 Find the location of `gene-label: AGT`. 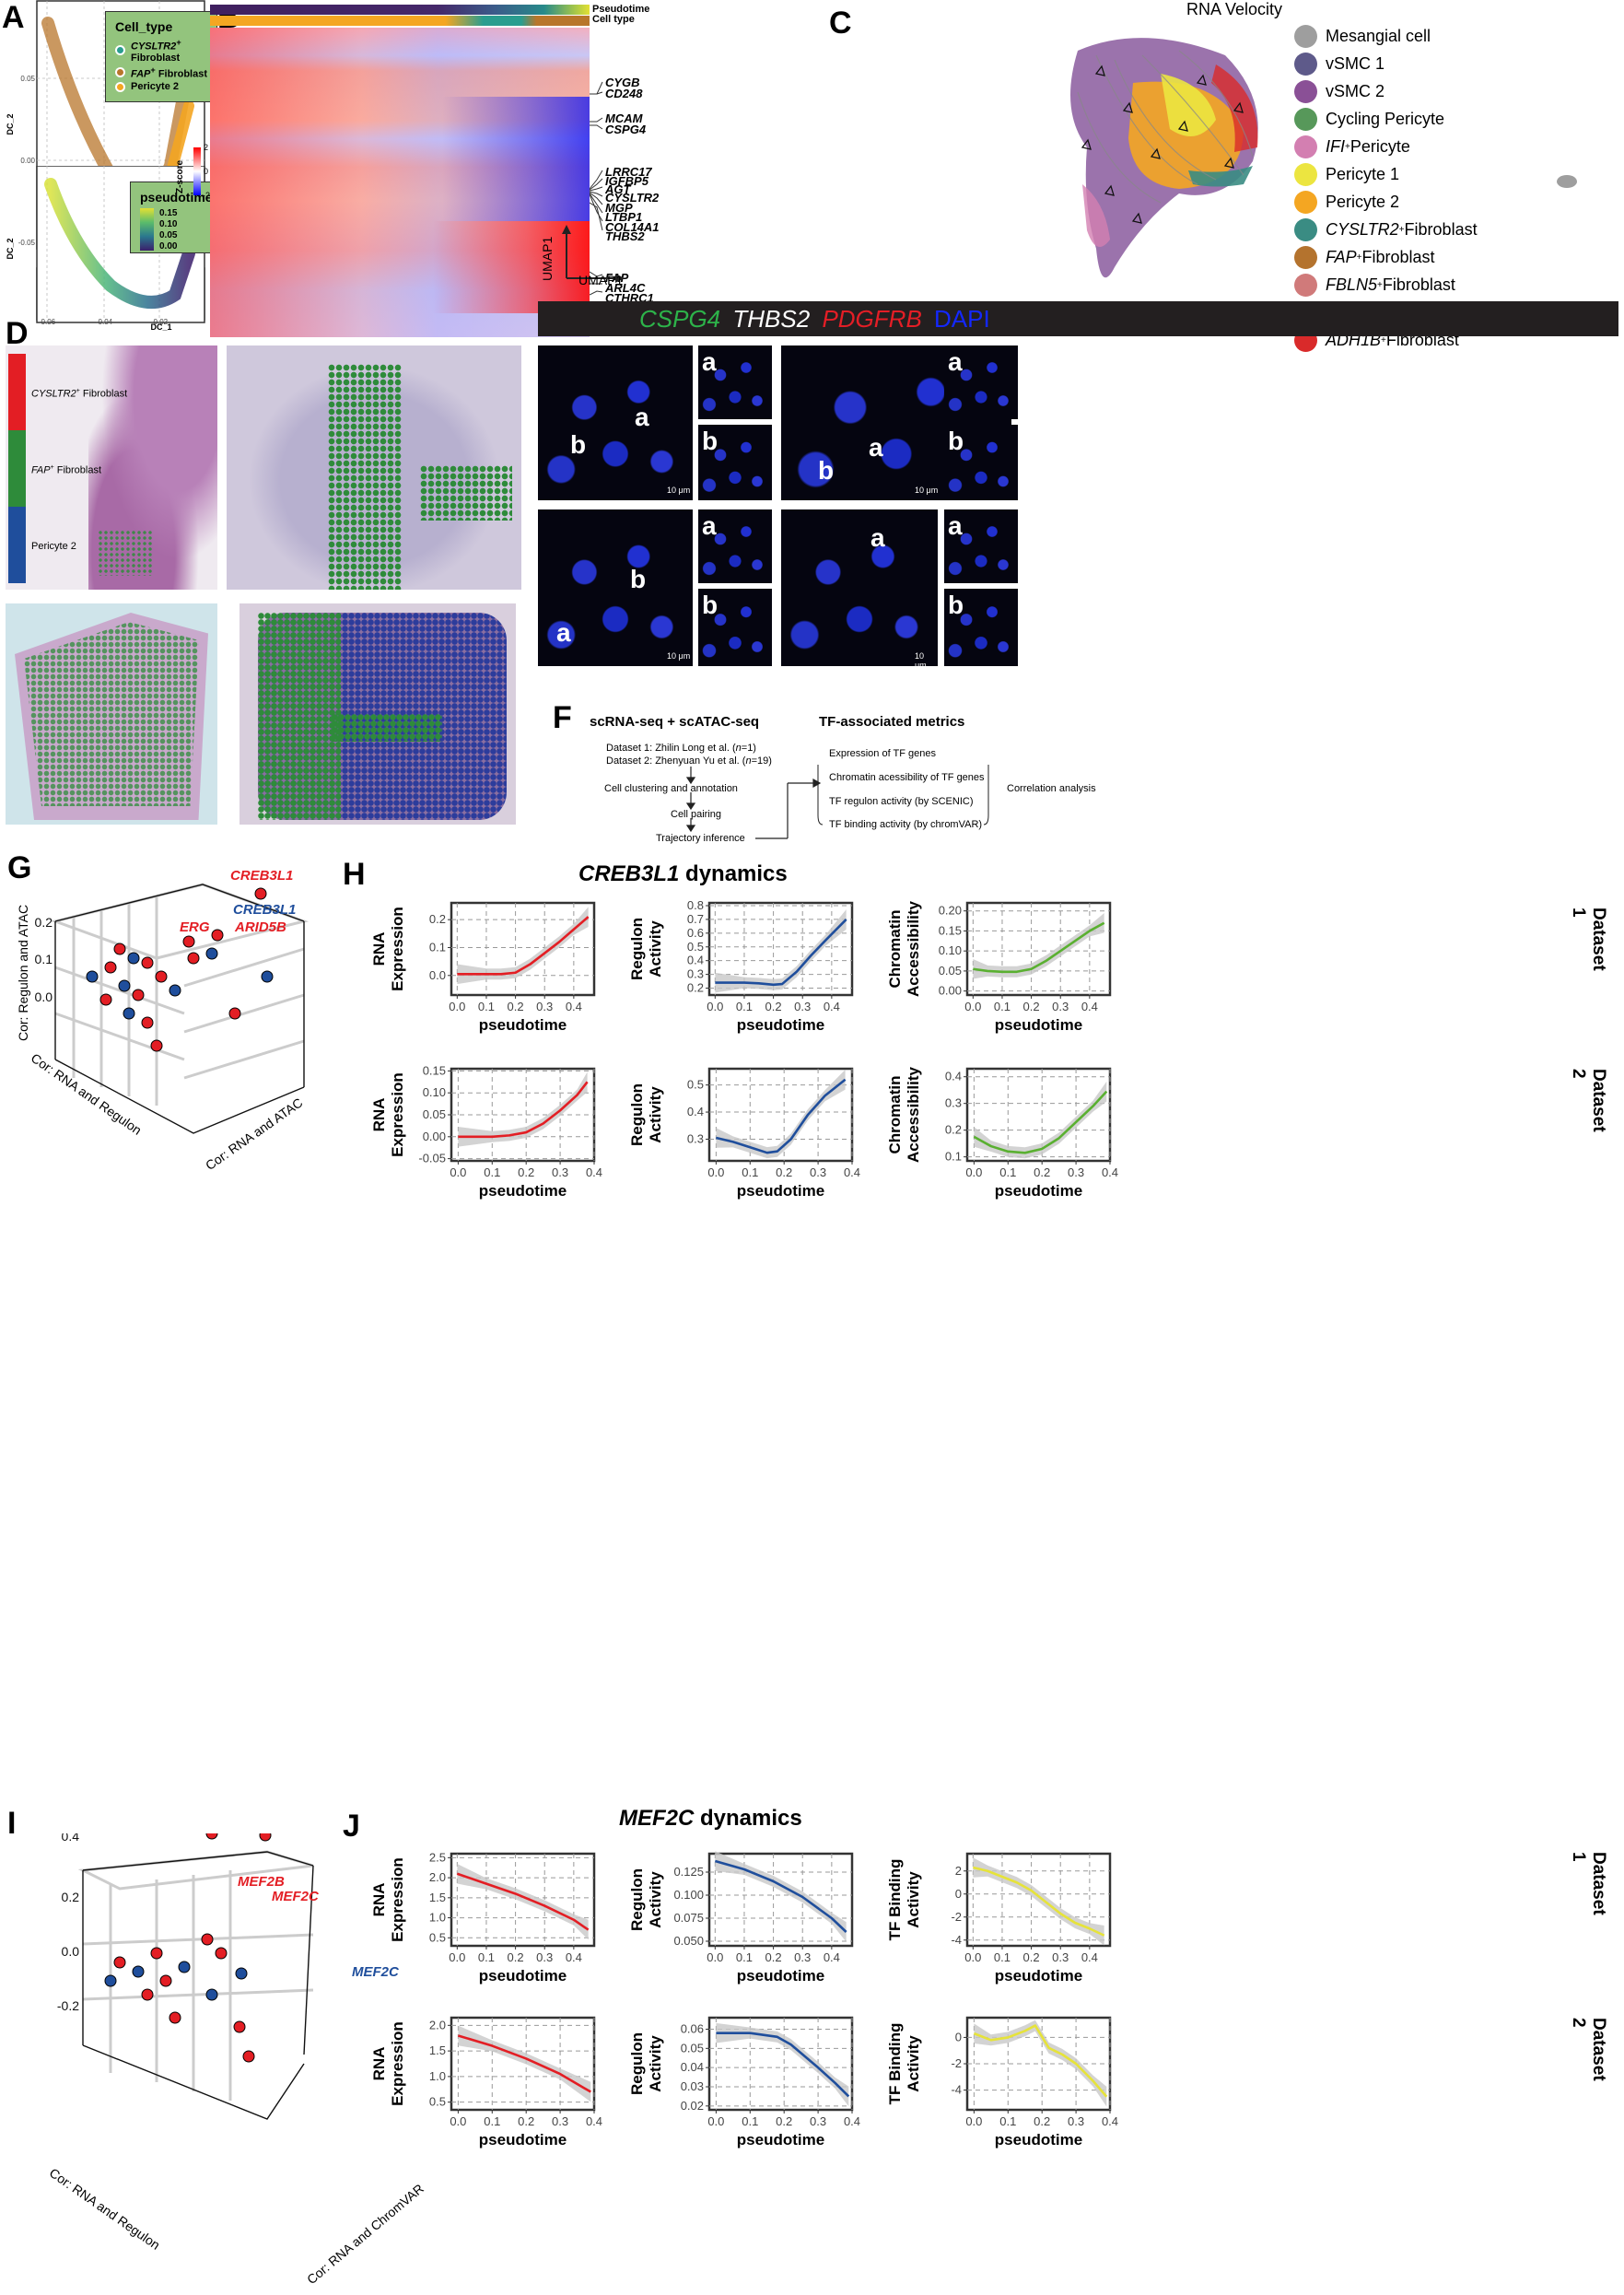

gene-label: AGT is located at coordinates (618, 189).